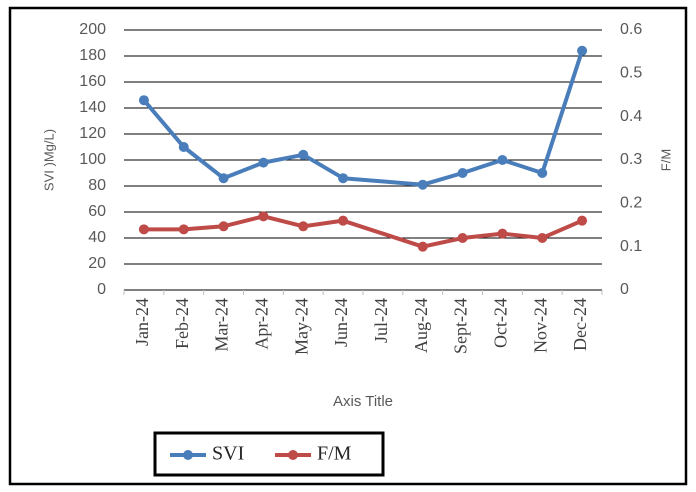 This screenshot has width=696, height=492. What do you see at coordinates (222, 325) in the screenshot?
I see `x-tick-label: Mar-24` at bounding box center [222, 325].